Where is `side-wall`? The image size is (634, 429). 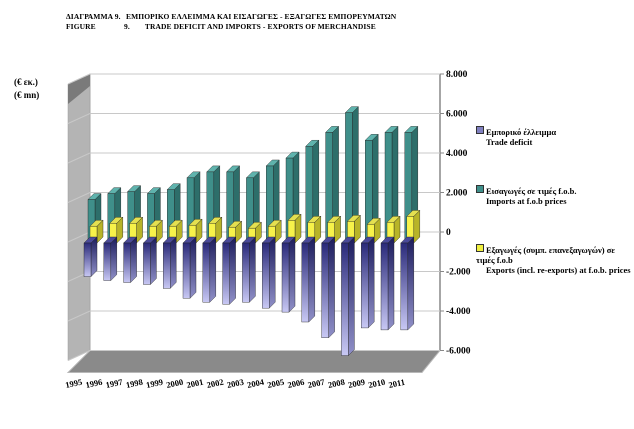 side-wall is located at coordinates (79, 217).